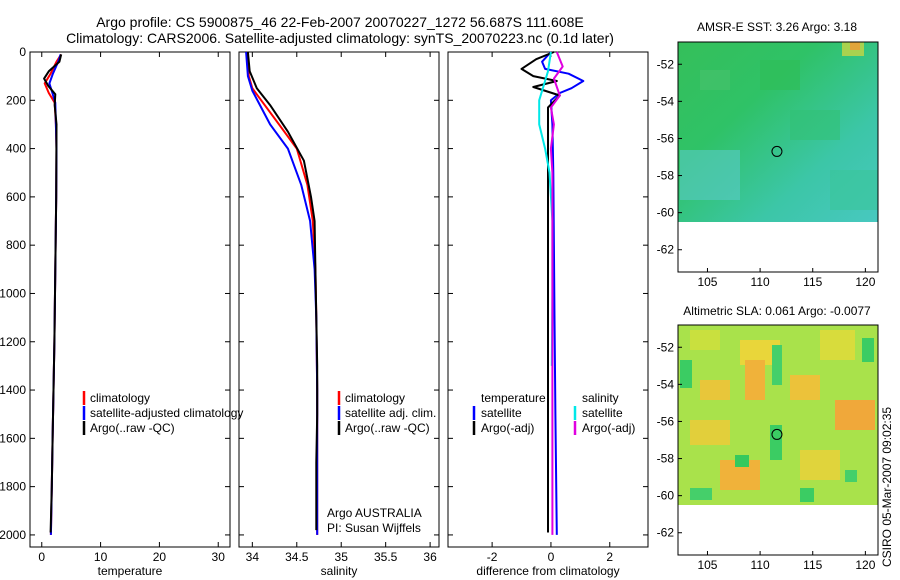 Image resolution: width=900 pixels, height=580 pixels. I want to click on temperature-lines, so click(53, 294).